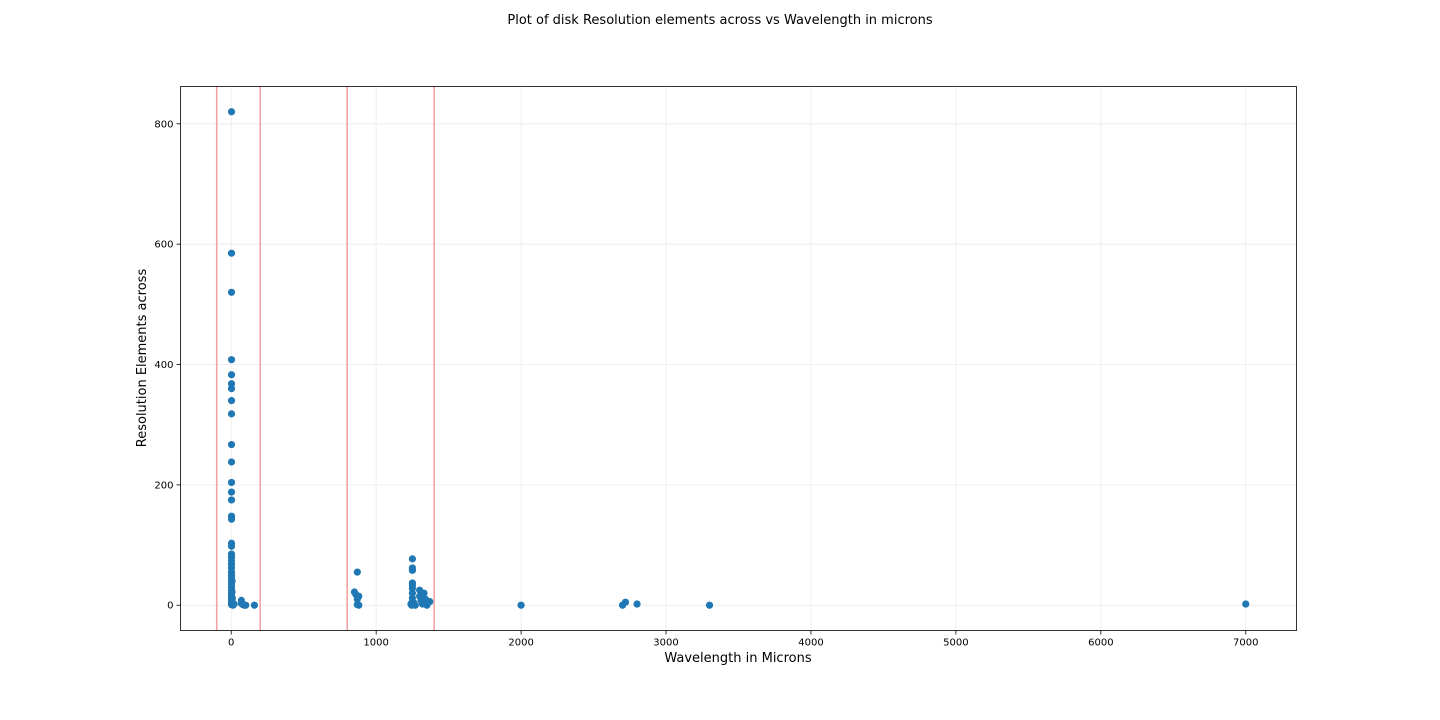 This screenshot has height=720, width=1440. What do you see at coordinates (325, 358) in the screenshot?
I see `reference-lines` at bounding box center [325, 358].